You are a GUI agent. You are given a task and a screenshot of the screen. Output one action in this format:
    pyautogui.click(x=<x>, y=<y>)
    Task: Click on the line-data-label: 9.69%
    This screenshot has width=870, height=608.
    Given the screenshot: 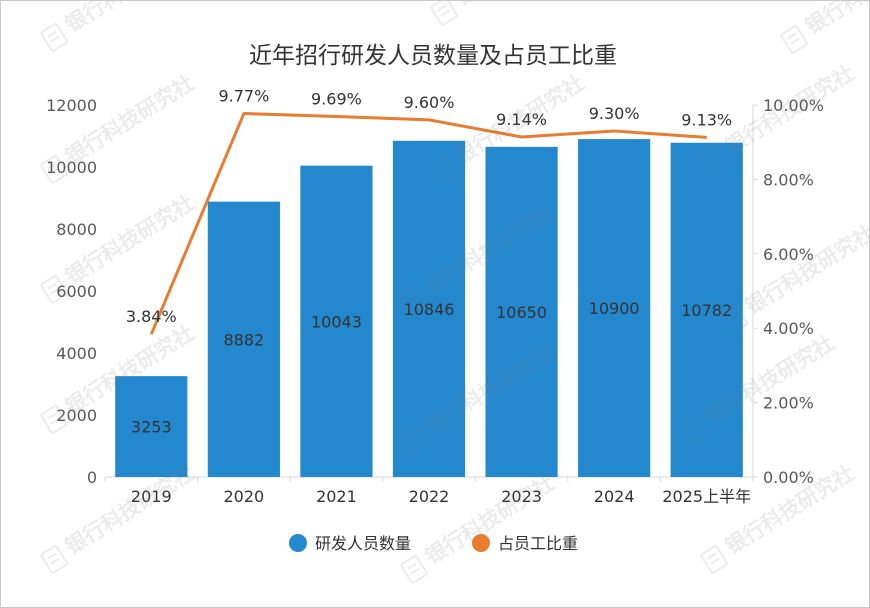 What is the action you would take?
    pyautogui.click(x=336, y=99)
    